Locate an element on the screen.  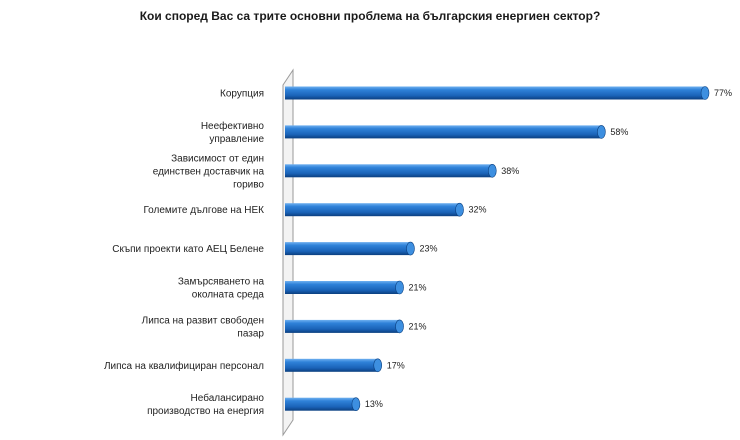
category-label: Замърсяването на околната среда is located at coordinates (221, 289).